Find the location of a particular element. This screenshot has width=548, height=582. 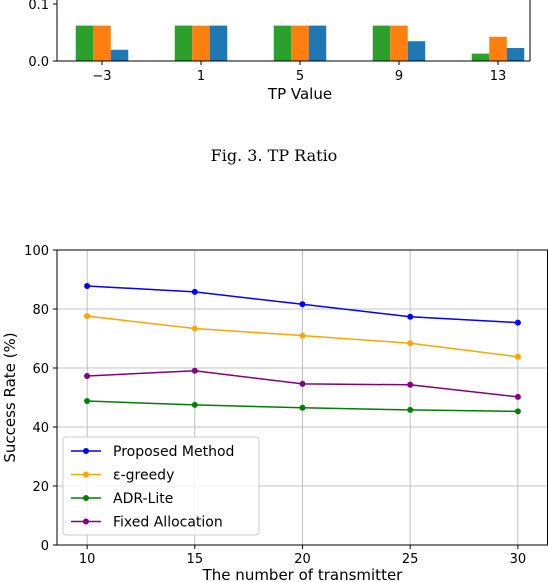

y-tick-label: 40 is located at coordinates (40, 428).